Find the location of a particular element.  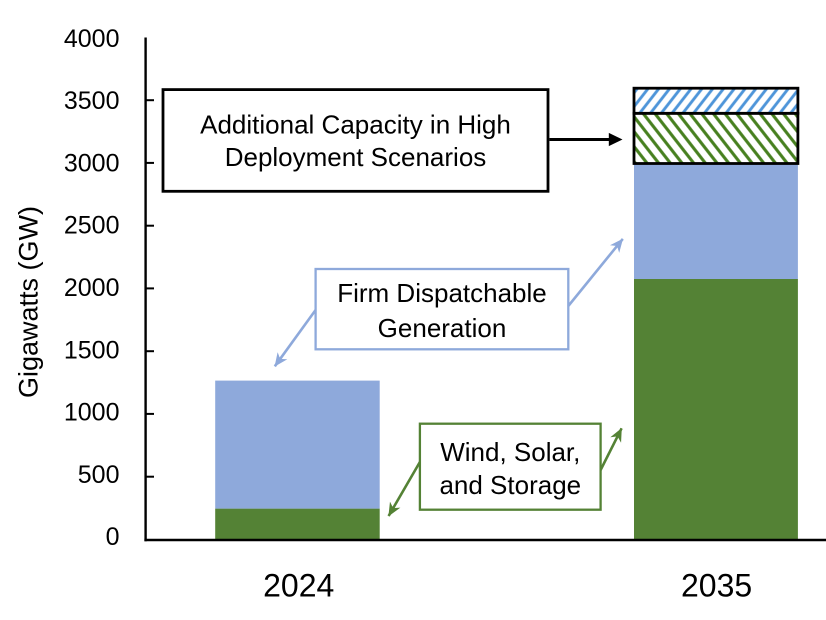

svg-text: 4000 is located at coordinates (92, 39).